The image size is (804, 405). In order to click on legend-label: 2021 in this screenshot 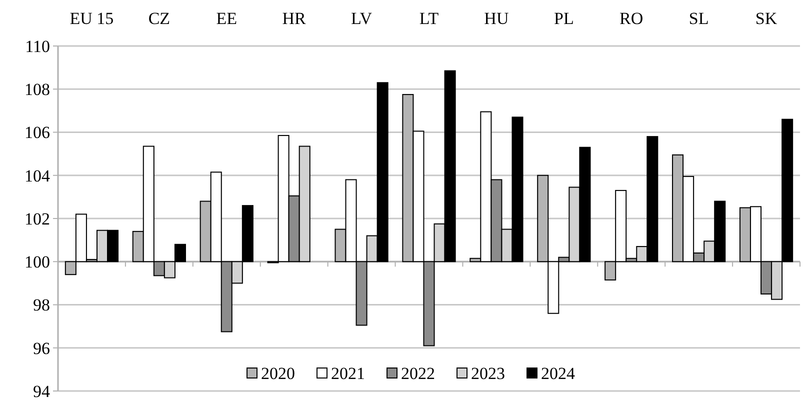, I will do `click(348, 373)`.